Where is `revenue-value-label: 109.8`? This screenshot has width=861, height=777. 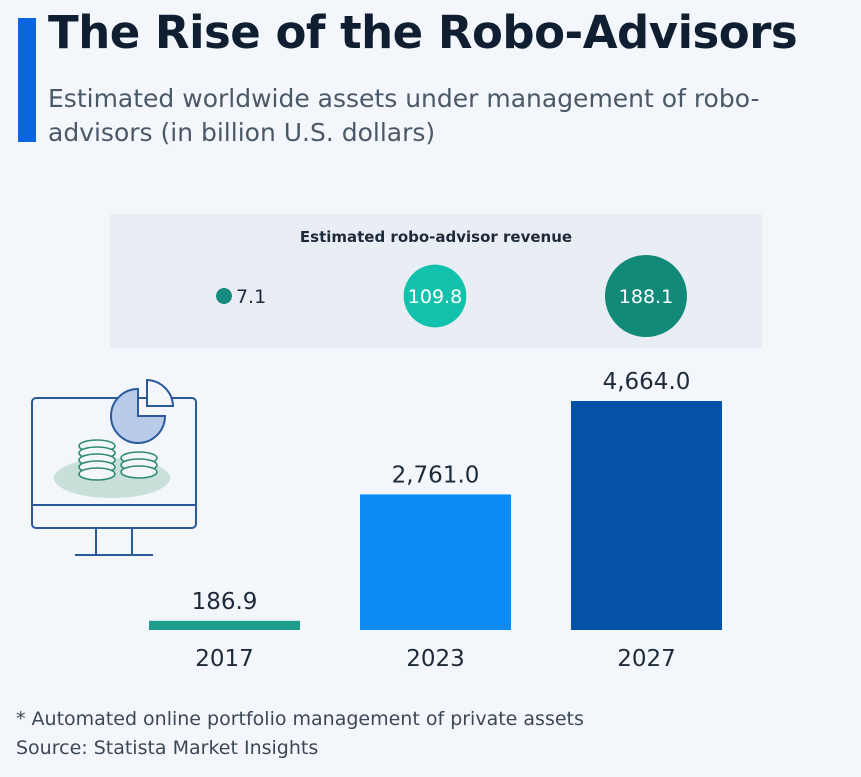
revenue-value-label: 109.8 is located at coordinates (435, 297).